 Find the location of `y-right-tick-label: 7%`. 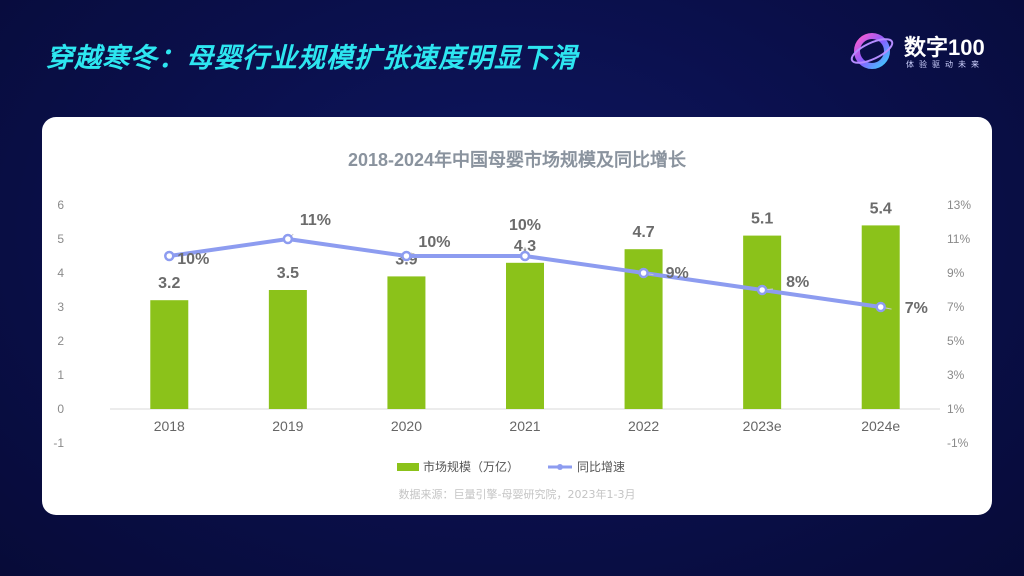

y-right-tick-label: 7% is located at coordinates (956, 307).